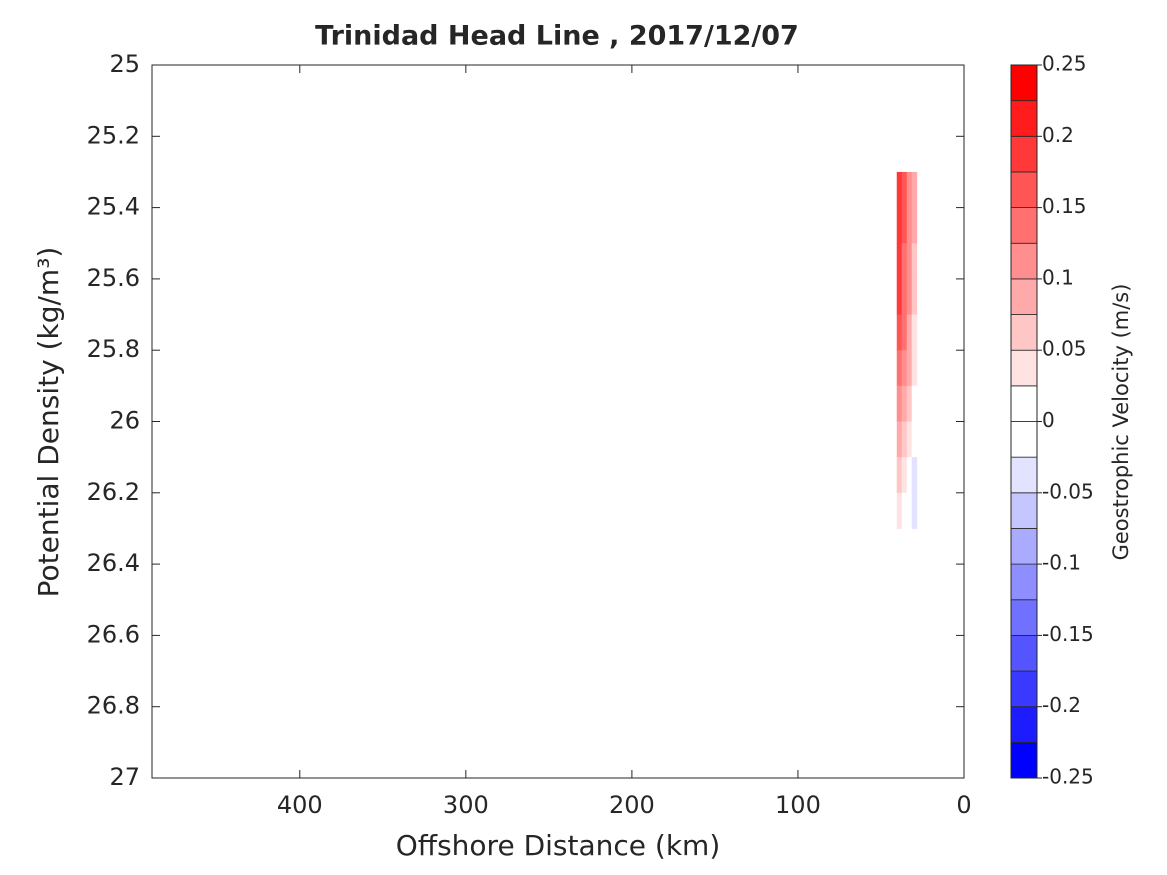  What do you see at coordinates (113, 135) in the screenshot?
I see `y-tick-label: 25.2` at bounding box center [113, 135].